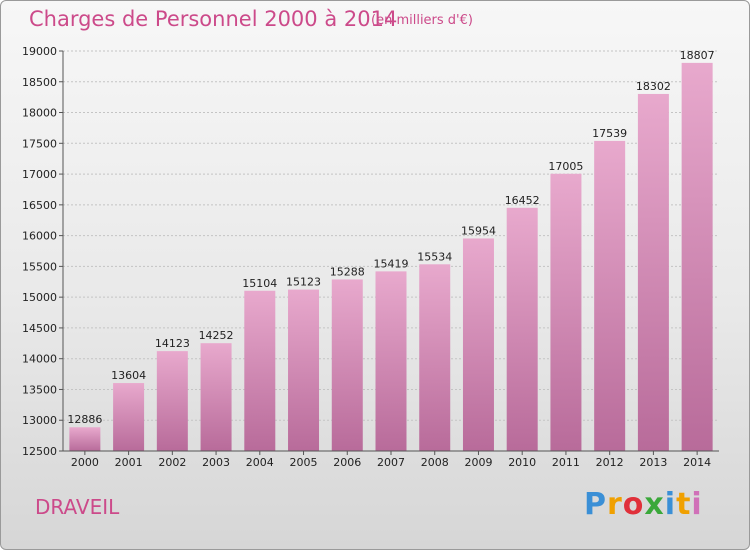 This screenshot has width=750, height=550. Describe the element at coordinates (85, 462) in the screenshot. I see `x-tick-label: 2000` at that location.